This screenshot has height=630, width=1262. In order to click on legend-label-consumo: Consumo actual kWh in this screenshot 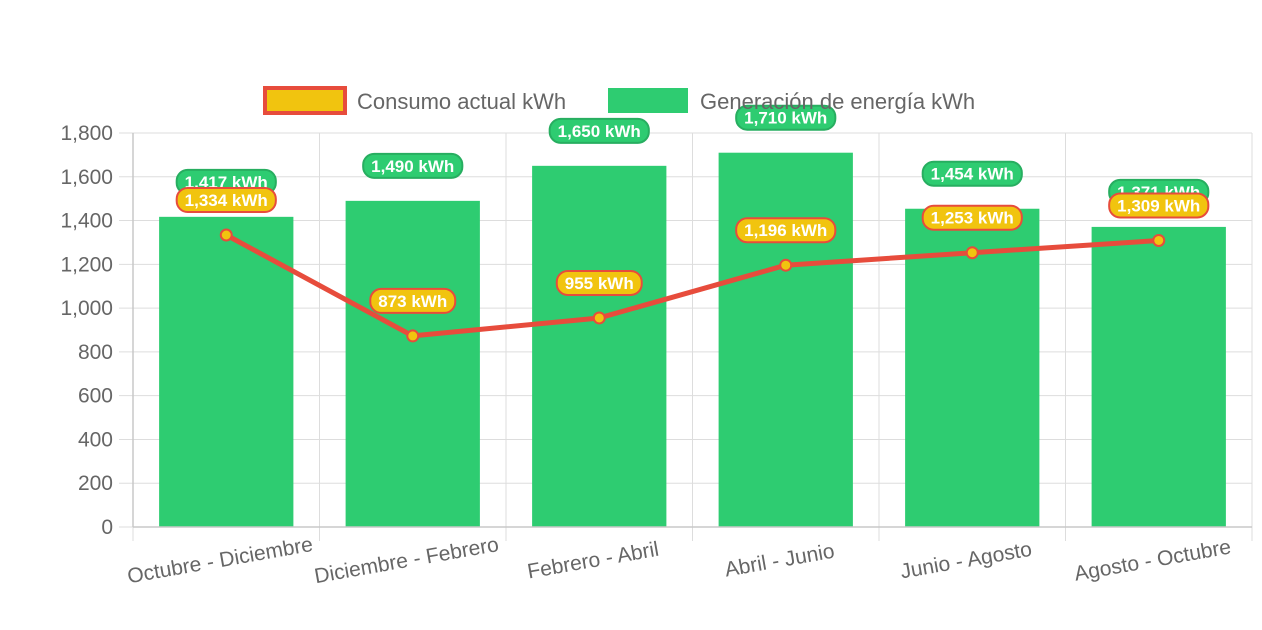, I will do `click(461, 101)`.